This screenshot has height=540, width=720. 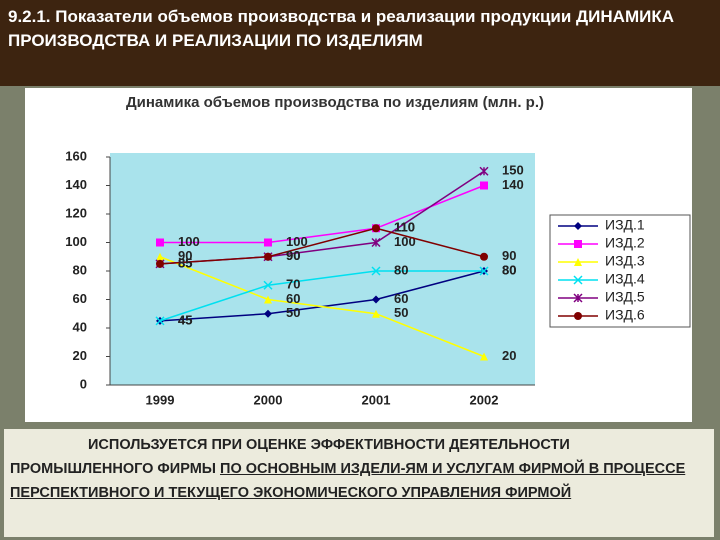 What do you see at coordinates (293, 284) in the screenshot?
I see `data-label: 70` at bounding box center [293, 284].